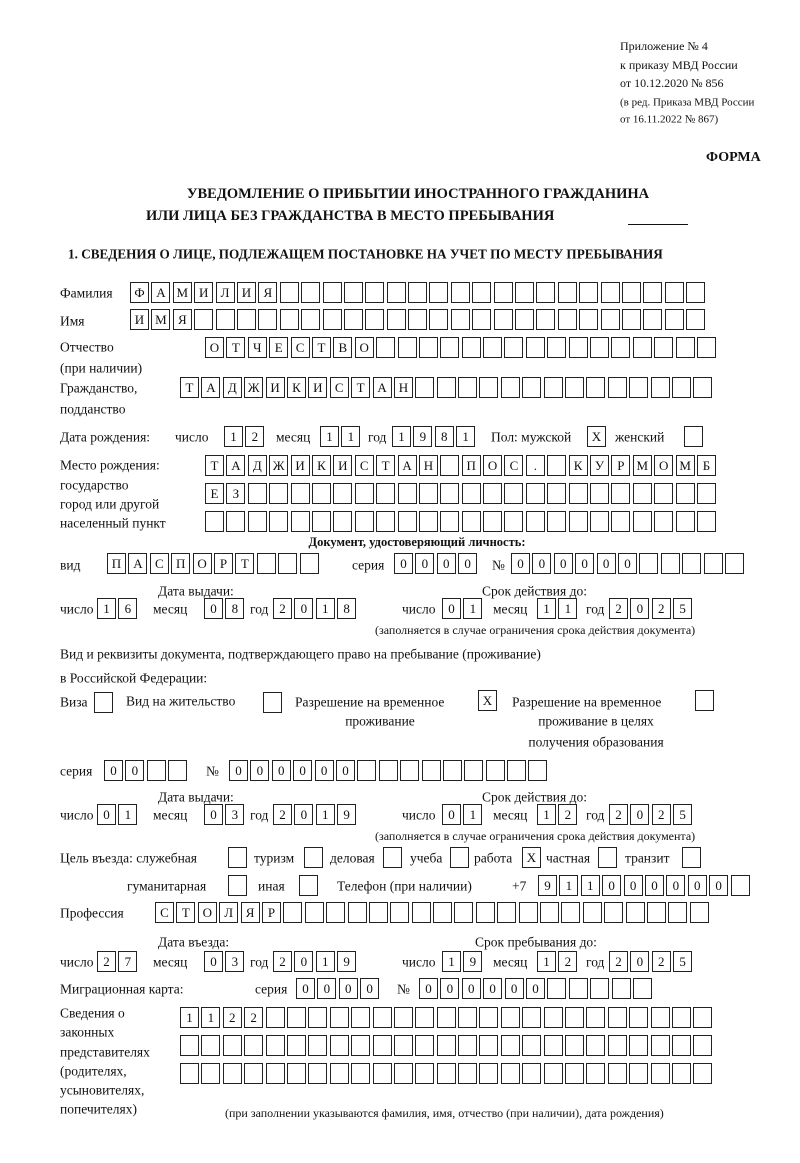 The image size is (800, 1163). What do you see at coordinates (128, 608) in the screenshot?
I see `char-cell: 6` at bounding box center [128, 608].